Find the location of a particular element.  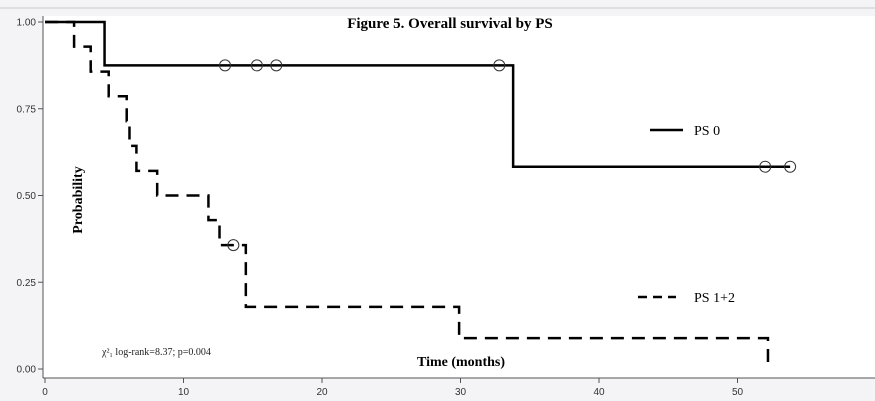

legend: PS 0 PS 1+2 is located at coordinates (686, 215).